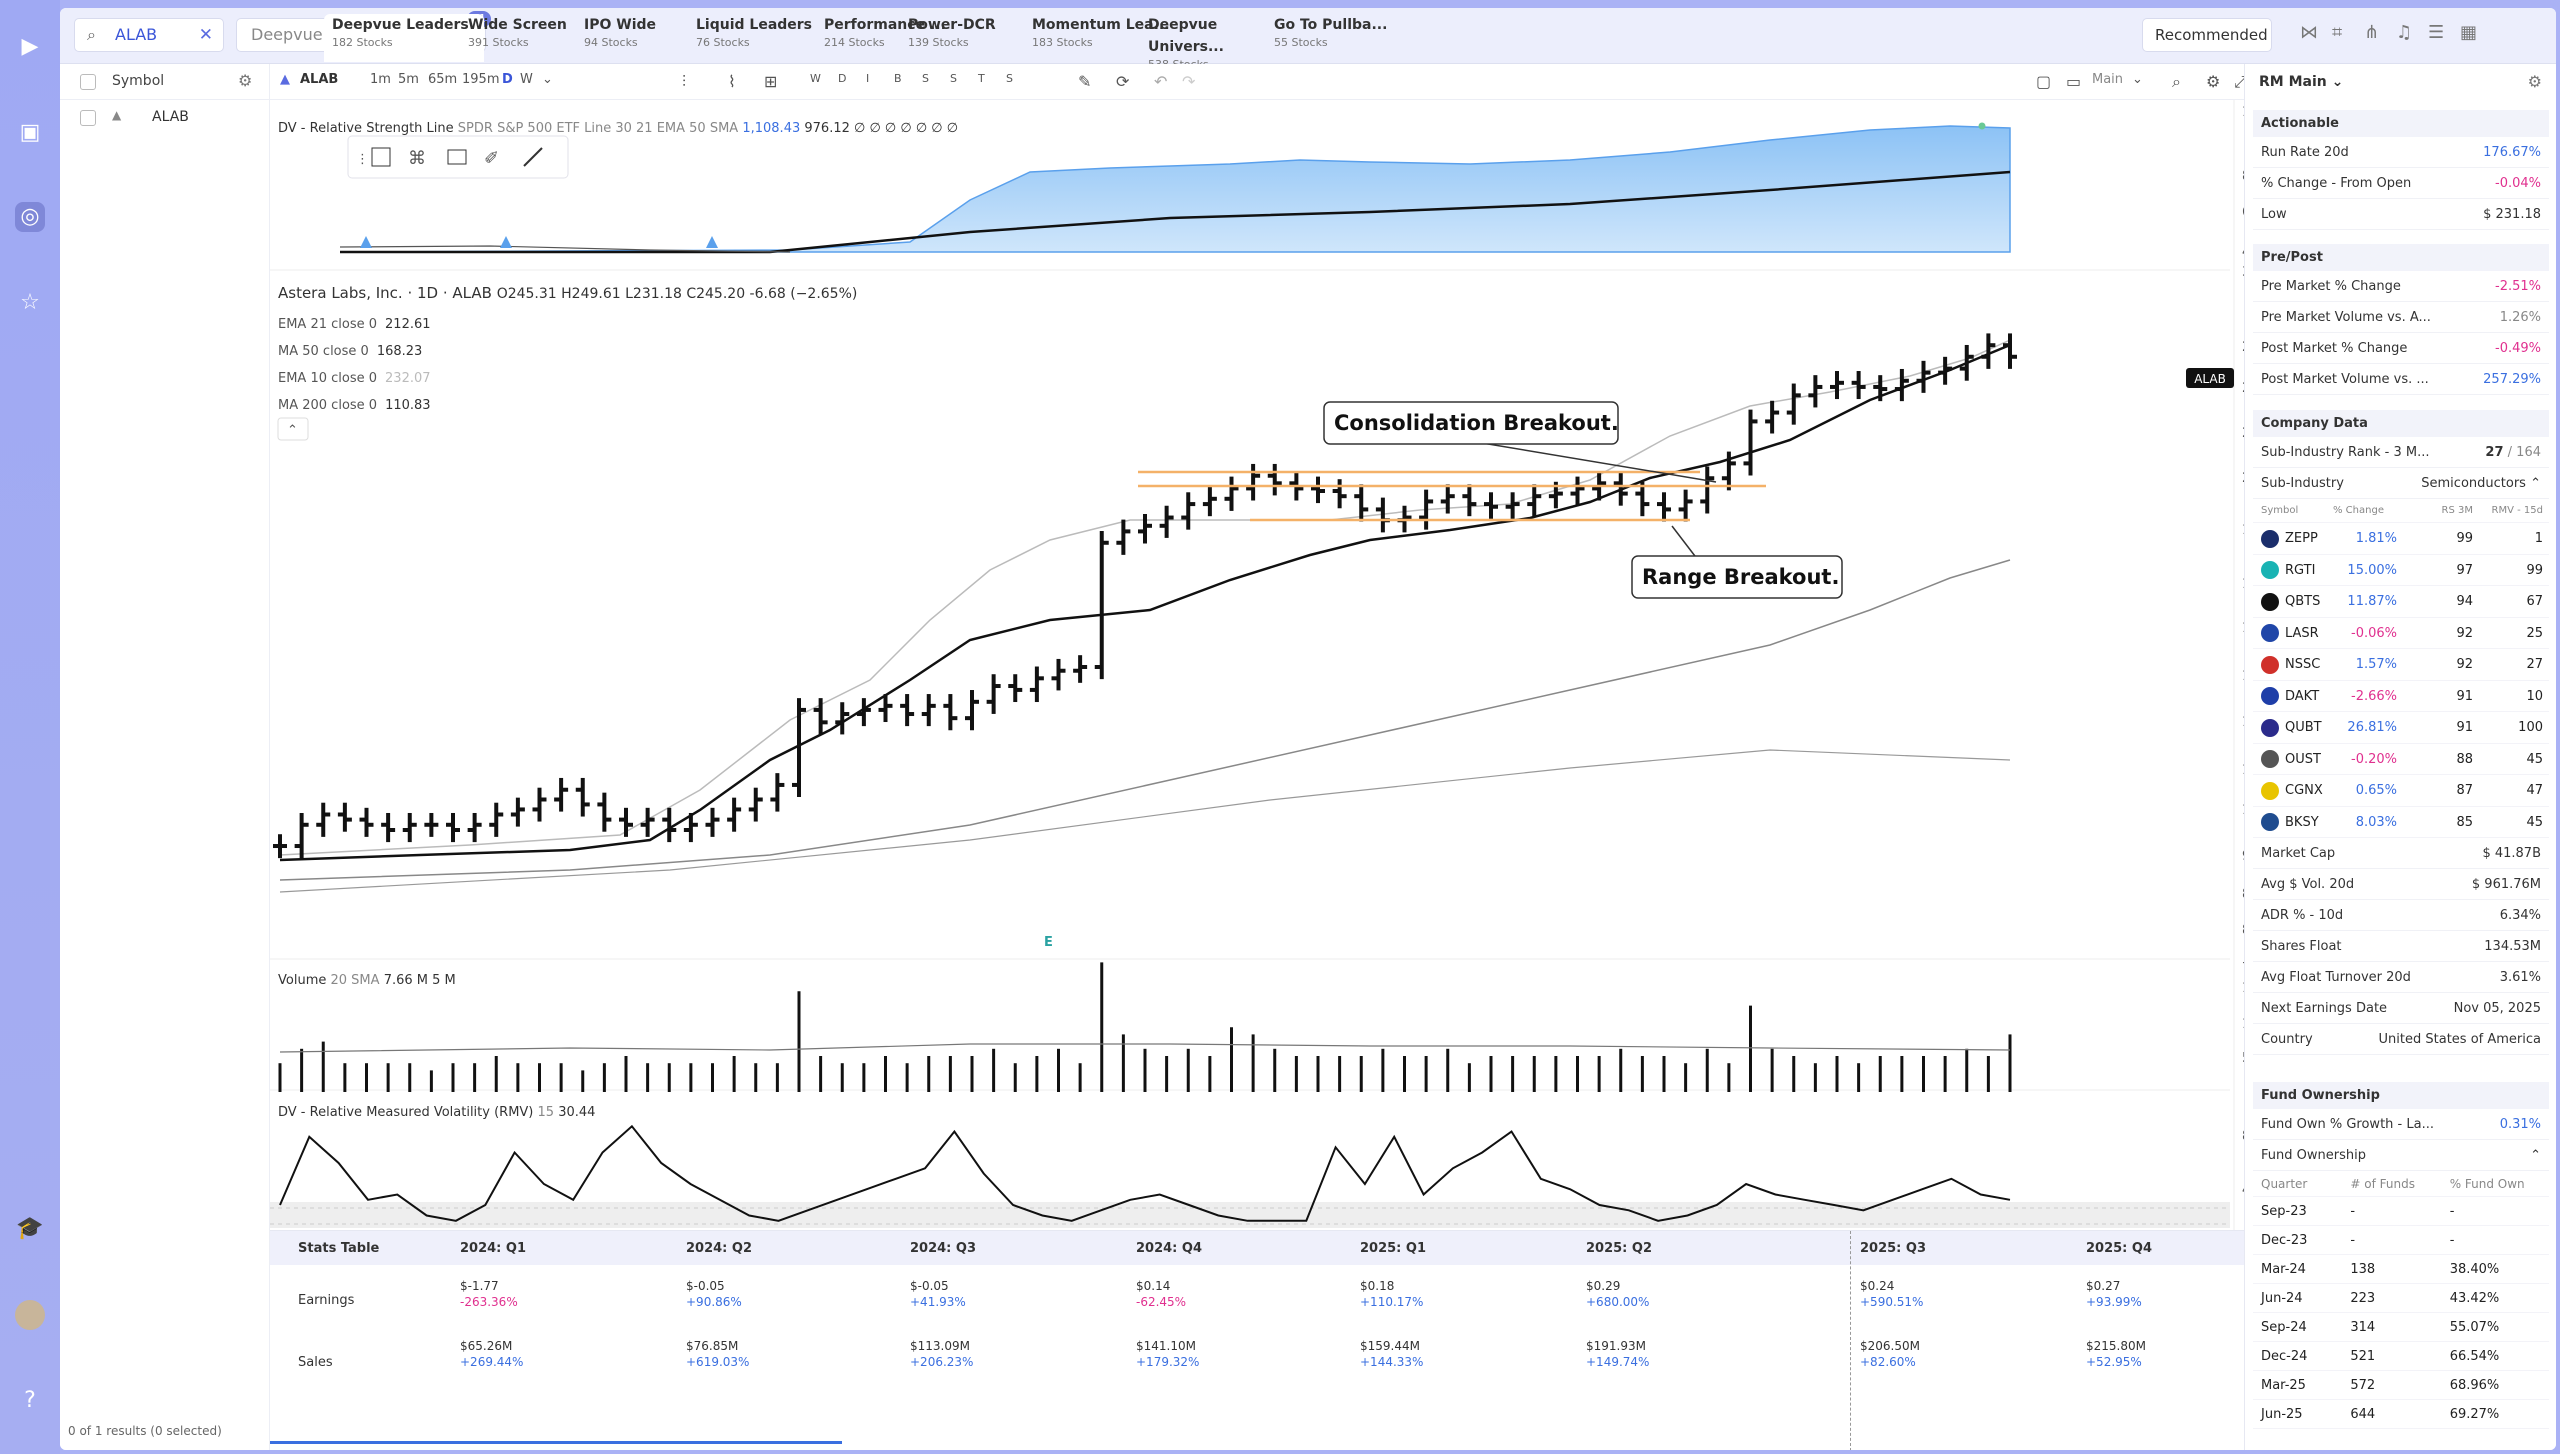  I want to click on table-row: Mar-24 138 38.40%, so click(2401, 1269).